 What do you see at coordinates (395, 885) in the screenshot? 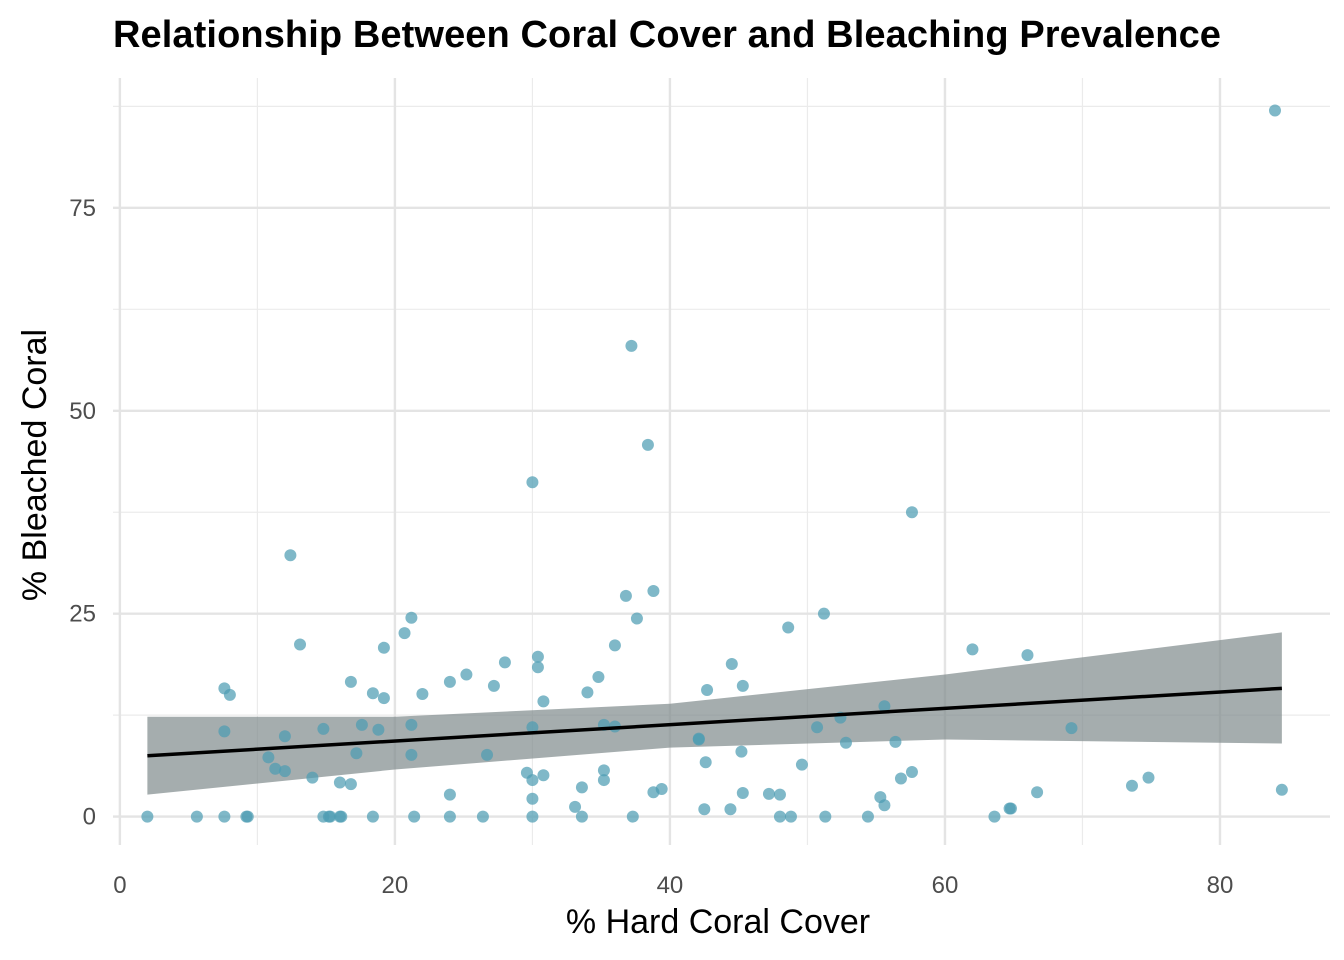
I see `x-tick-label: 20` at bounding box center [395, 885].